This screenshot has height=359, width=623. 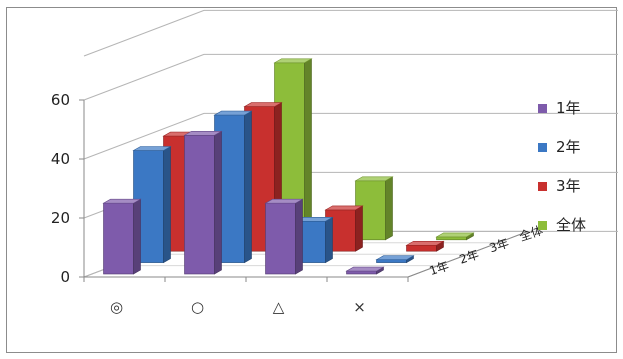 I want to click on y-tick-label: 60, so click(x=60, y=100).